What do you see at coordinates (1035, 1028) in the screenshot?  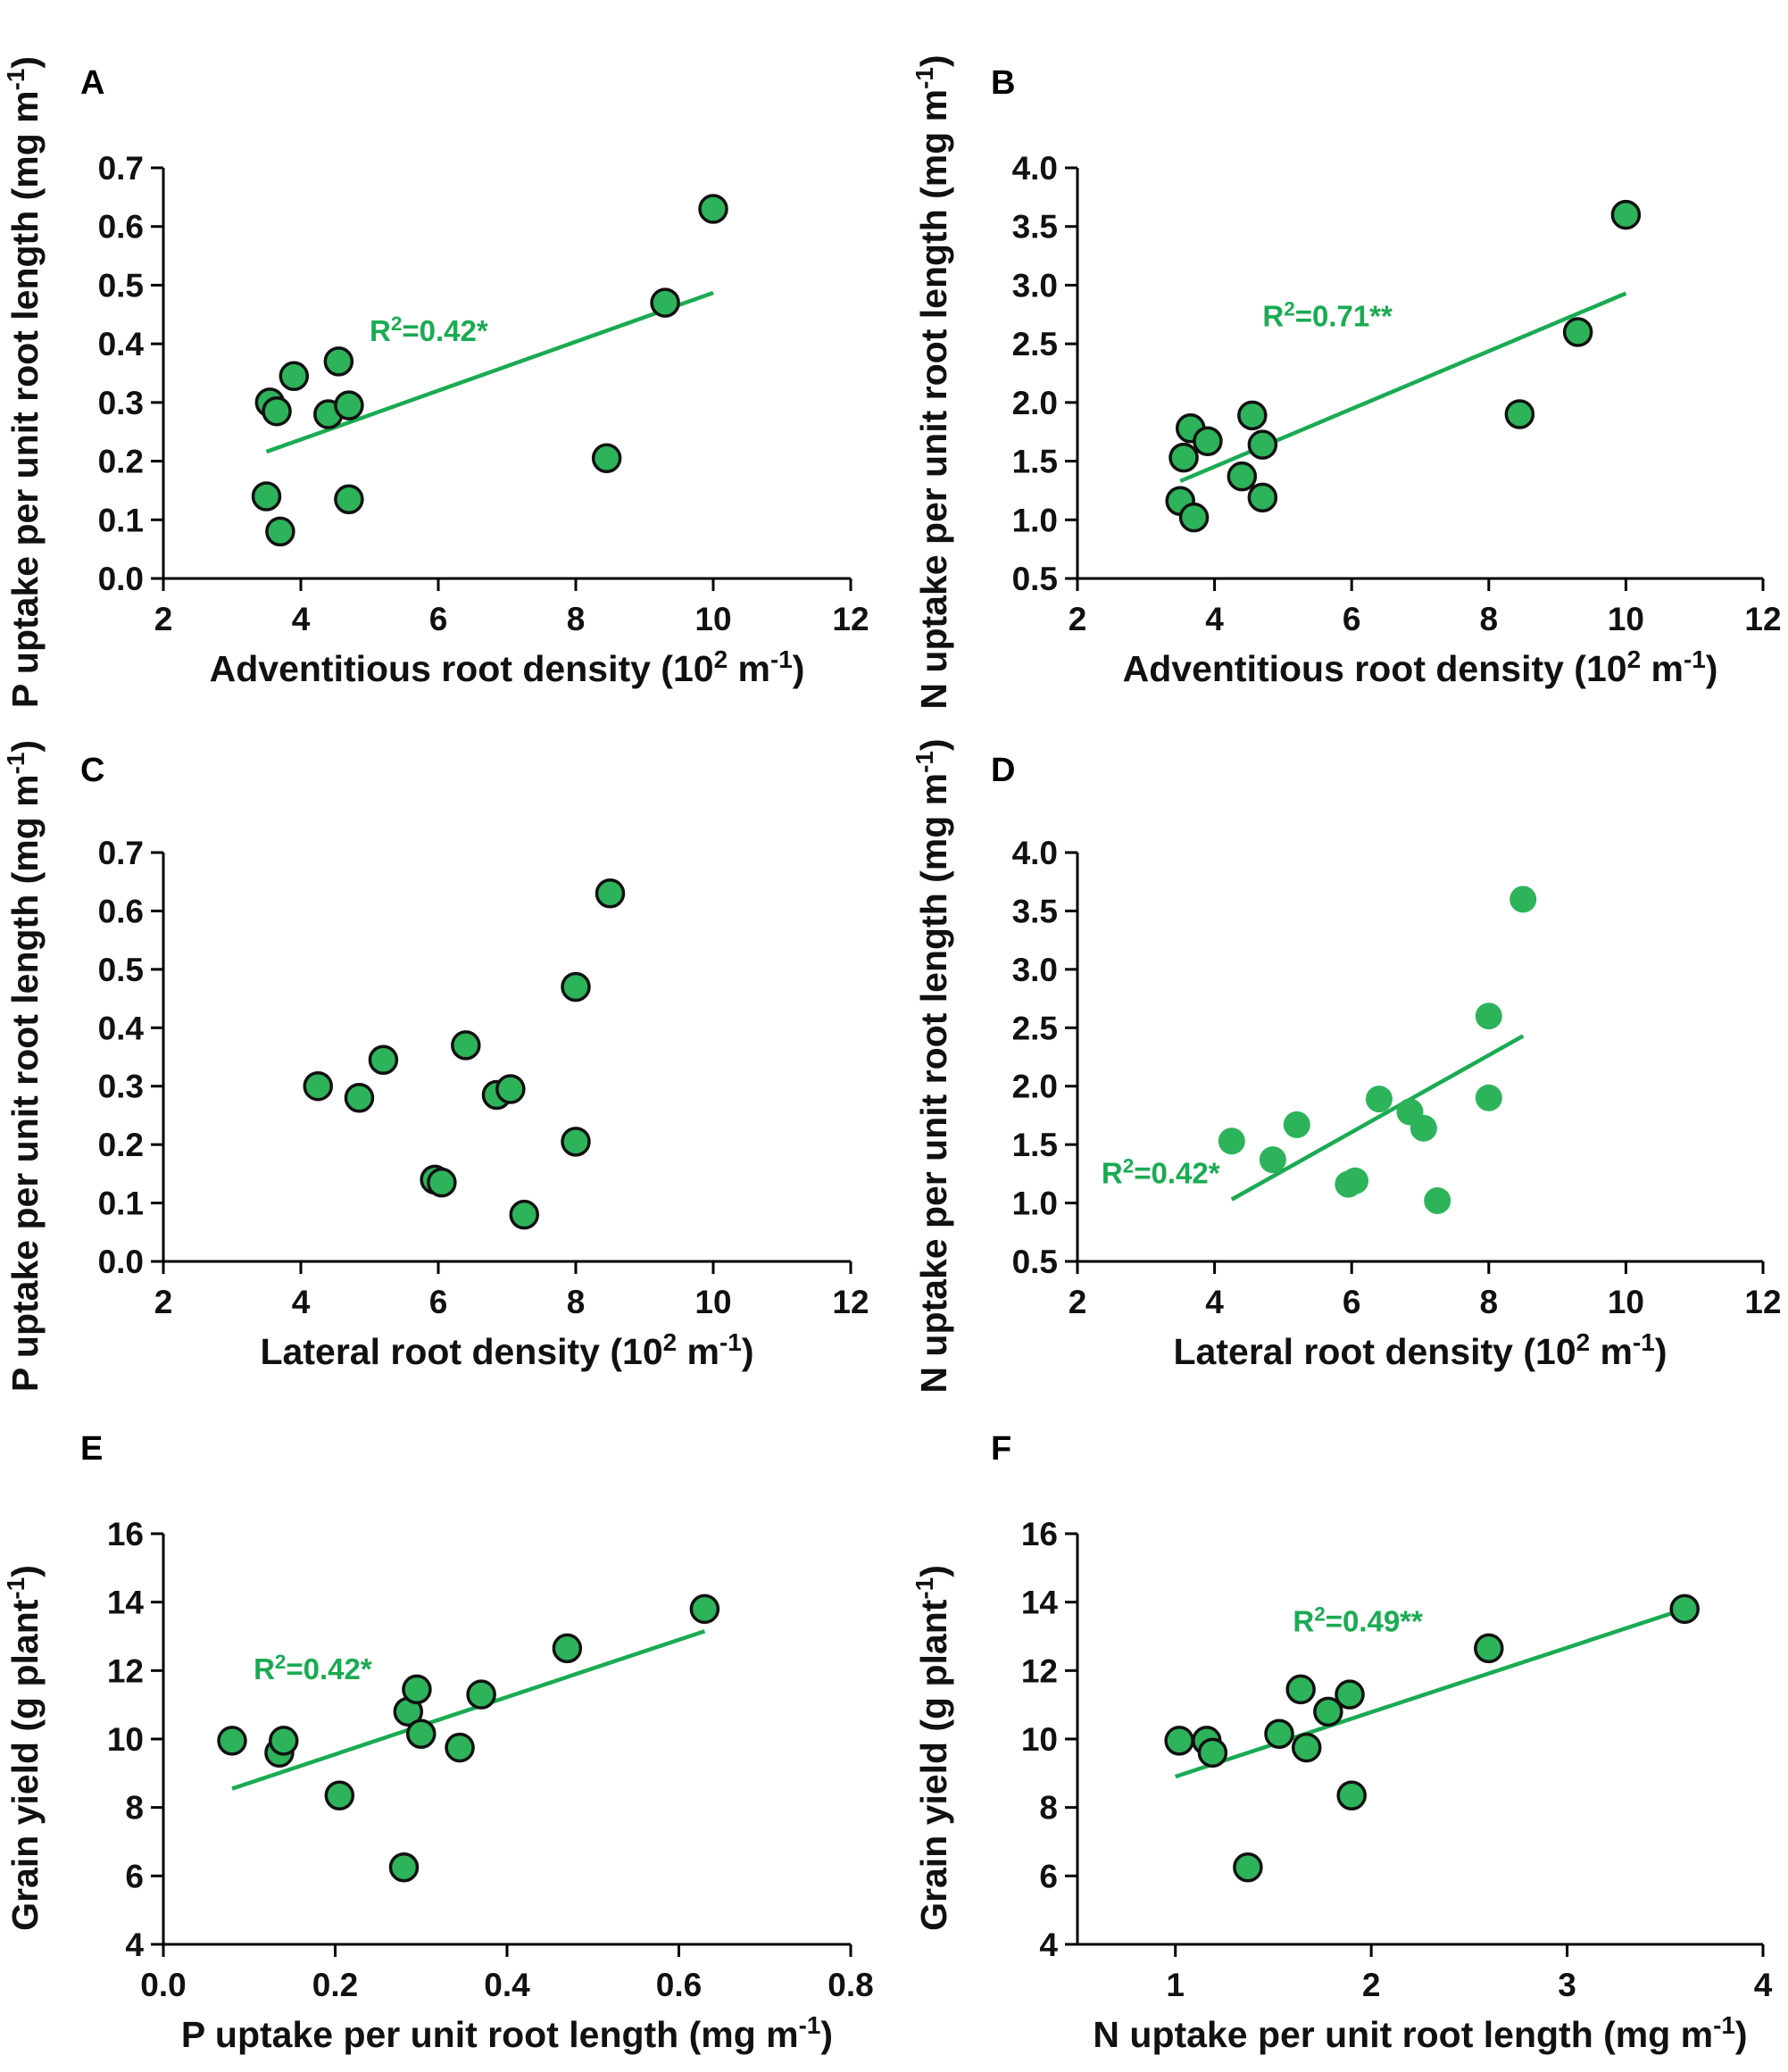 I see `y-tick-label: 2.5` at bounding box center [1035, 1028].